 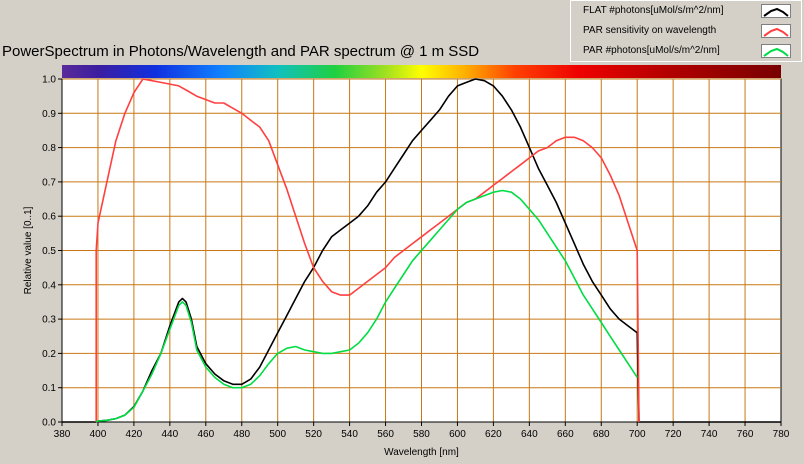 I want to click on x-tick-label: 720, so click(x=673, y=434).